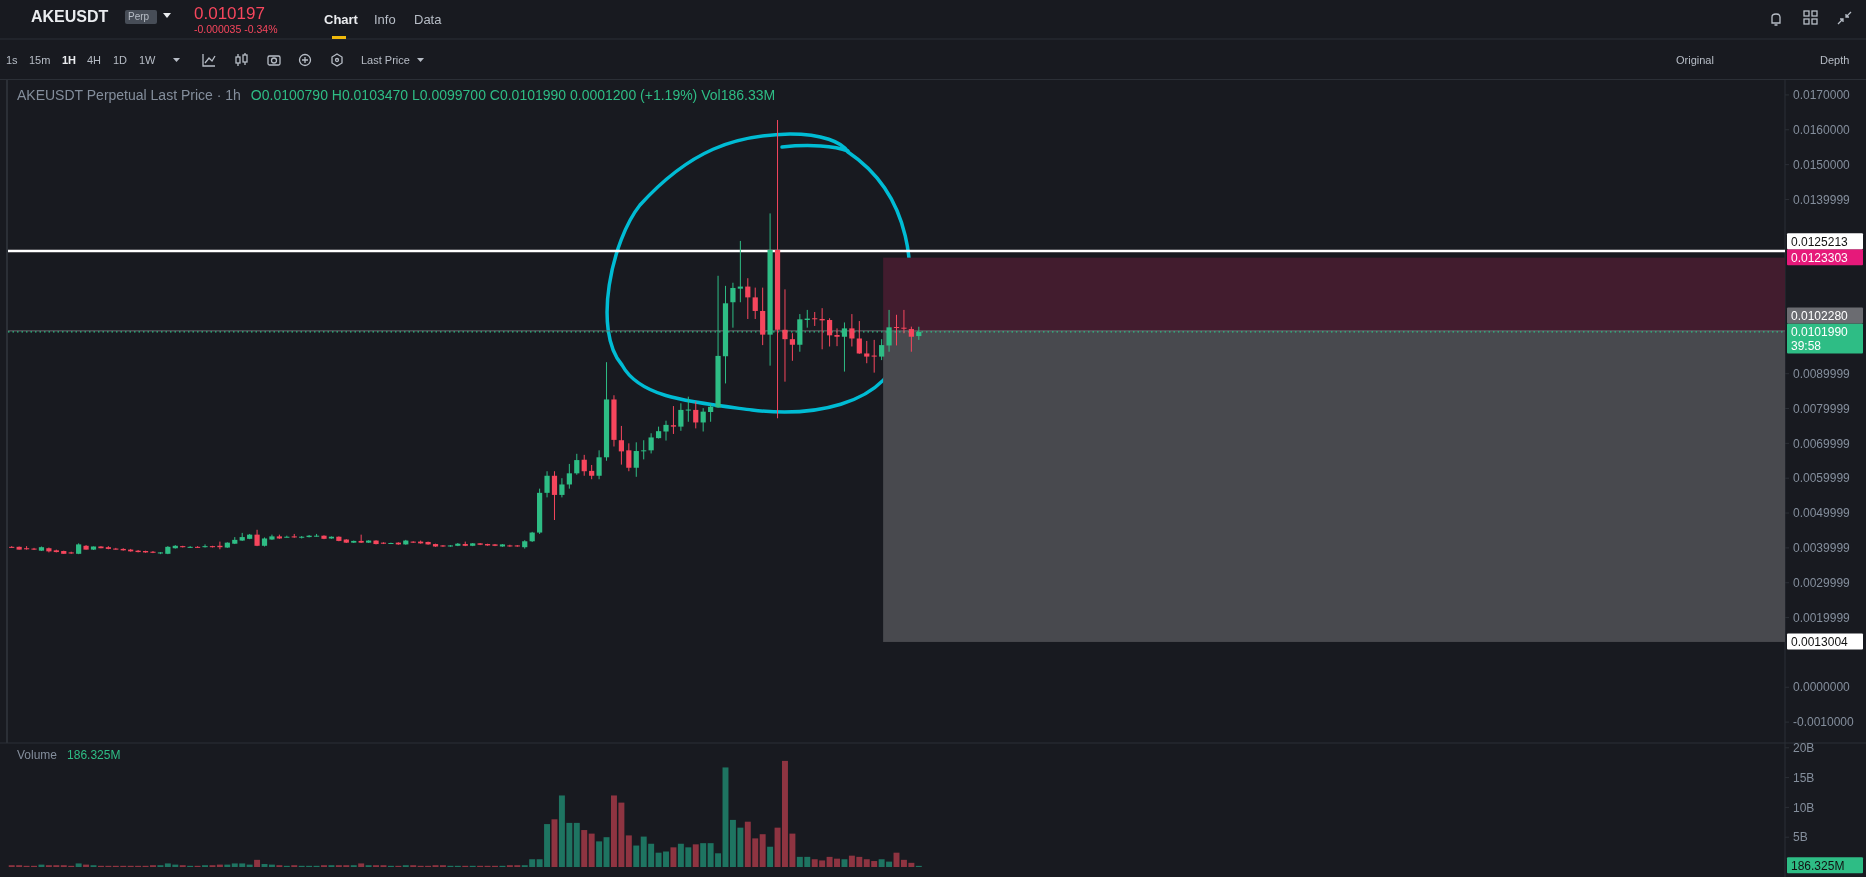 This screenshot has width=1866, height=877. Describe the element at coordinates (1820, 641) in the screenshot. I see `band-label: 0.0013004` at that location.